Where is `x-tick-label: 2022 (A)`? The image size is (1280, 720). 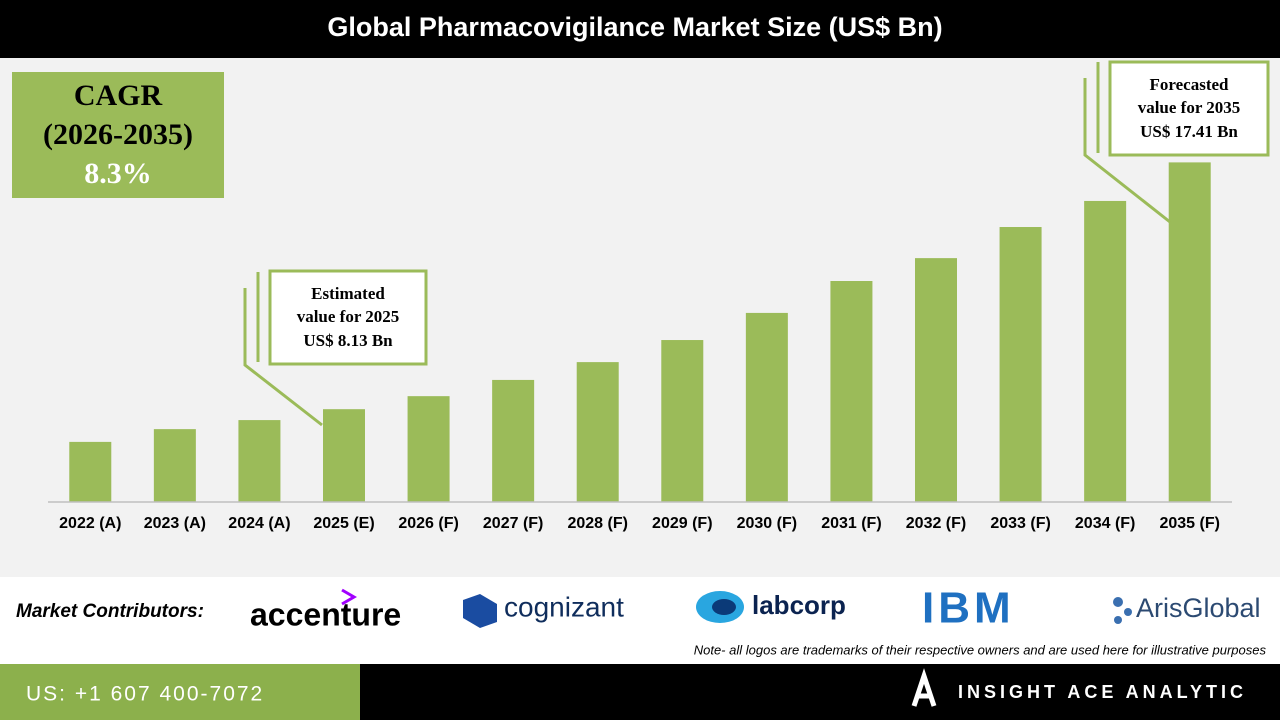
x-tick-label: 2022 (A) is located at coordinates (90, 523).